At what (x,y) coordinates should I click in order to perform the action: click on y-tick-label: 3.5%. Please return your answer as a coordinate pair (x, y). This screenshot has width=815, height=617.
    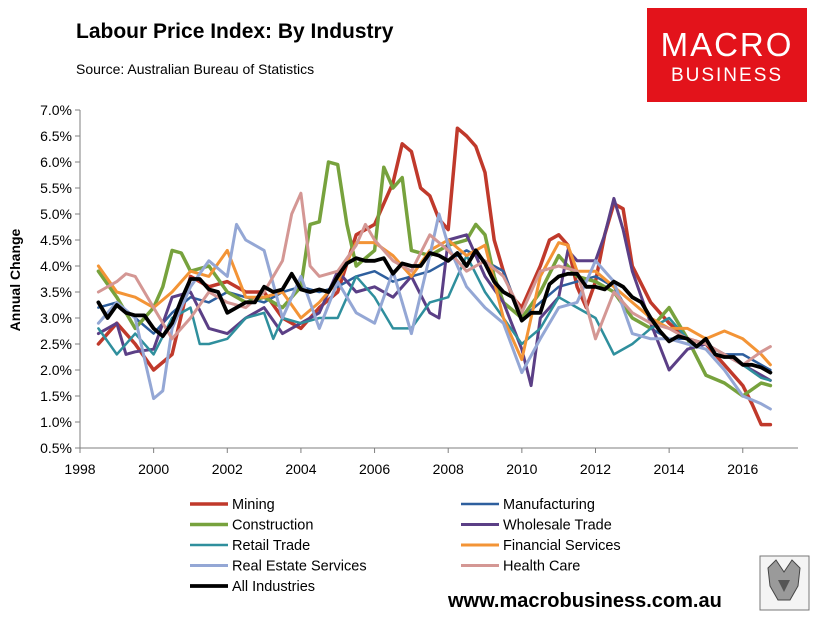
    Looking at the image, I should click on (56, 292).